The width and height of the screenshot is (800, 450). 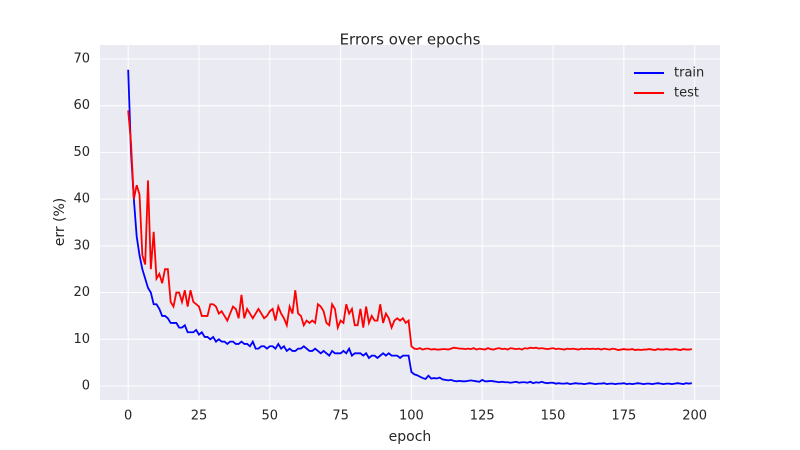 What do you see at coordinates (60, 222) in the screenshot?
I see `y-axis-label: err (%)` at bounding box center [60, 222].